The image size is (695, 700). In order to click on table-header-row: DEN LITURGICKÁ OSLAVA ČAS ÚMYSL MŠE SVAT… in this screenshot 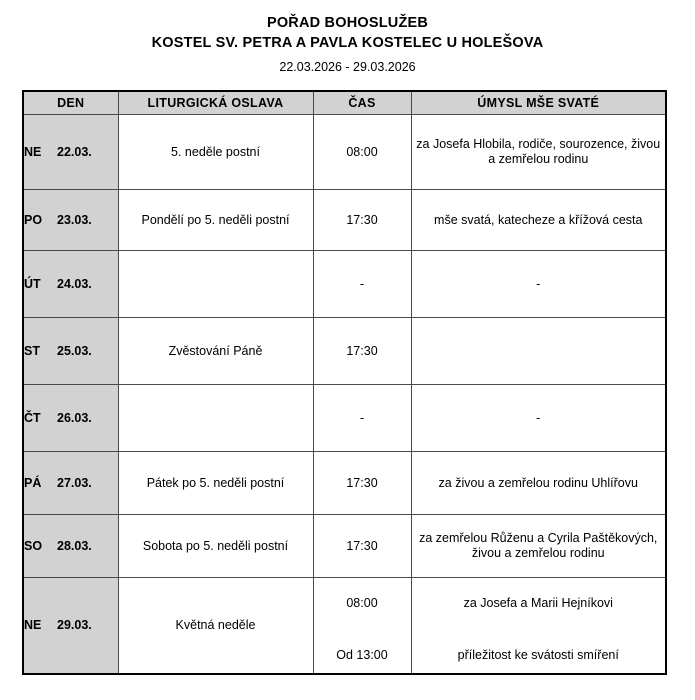, I will do `click(344, 102)`.